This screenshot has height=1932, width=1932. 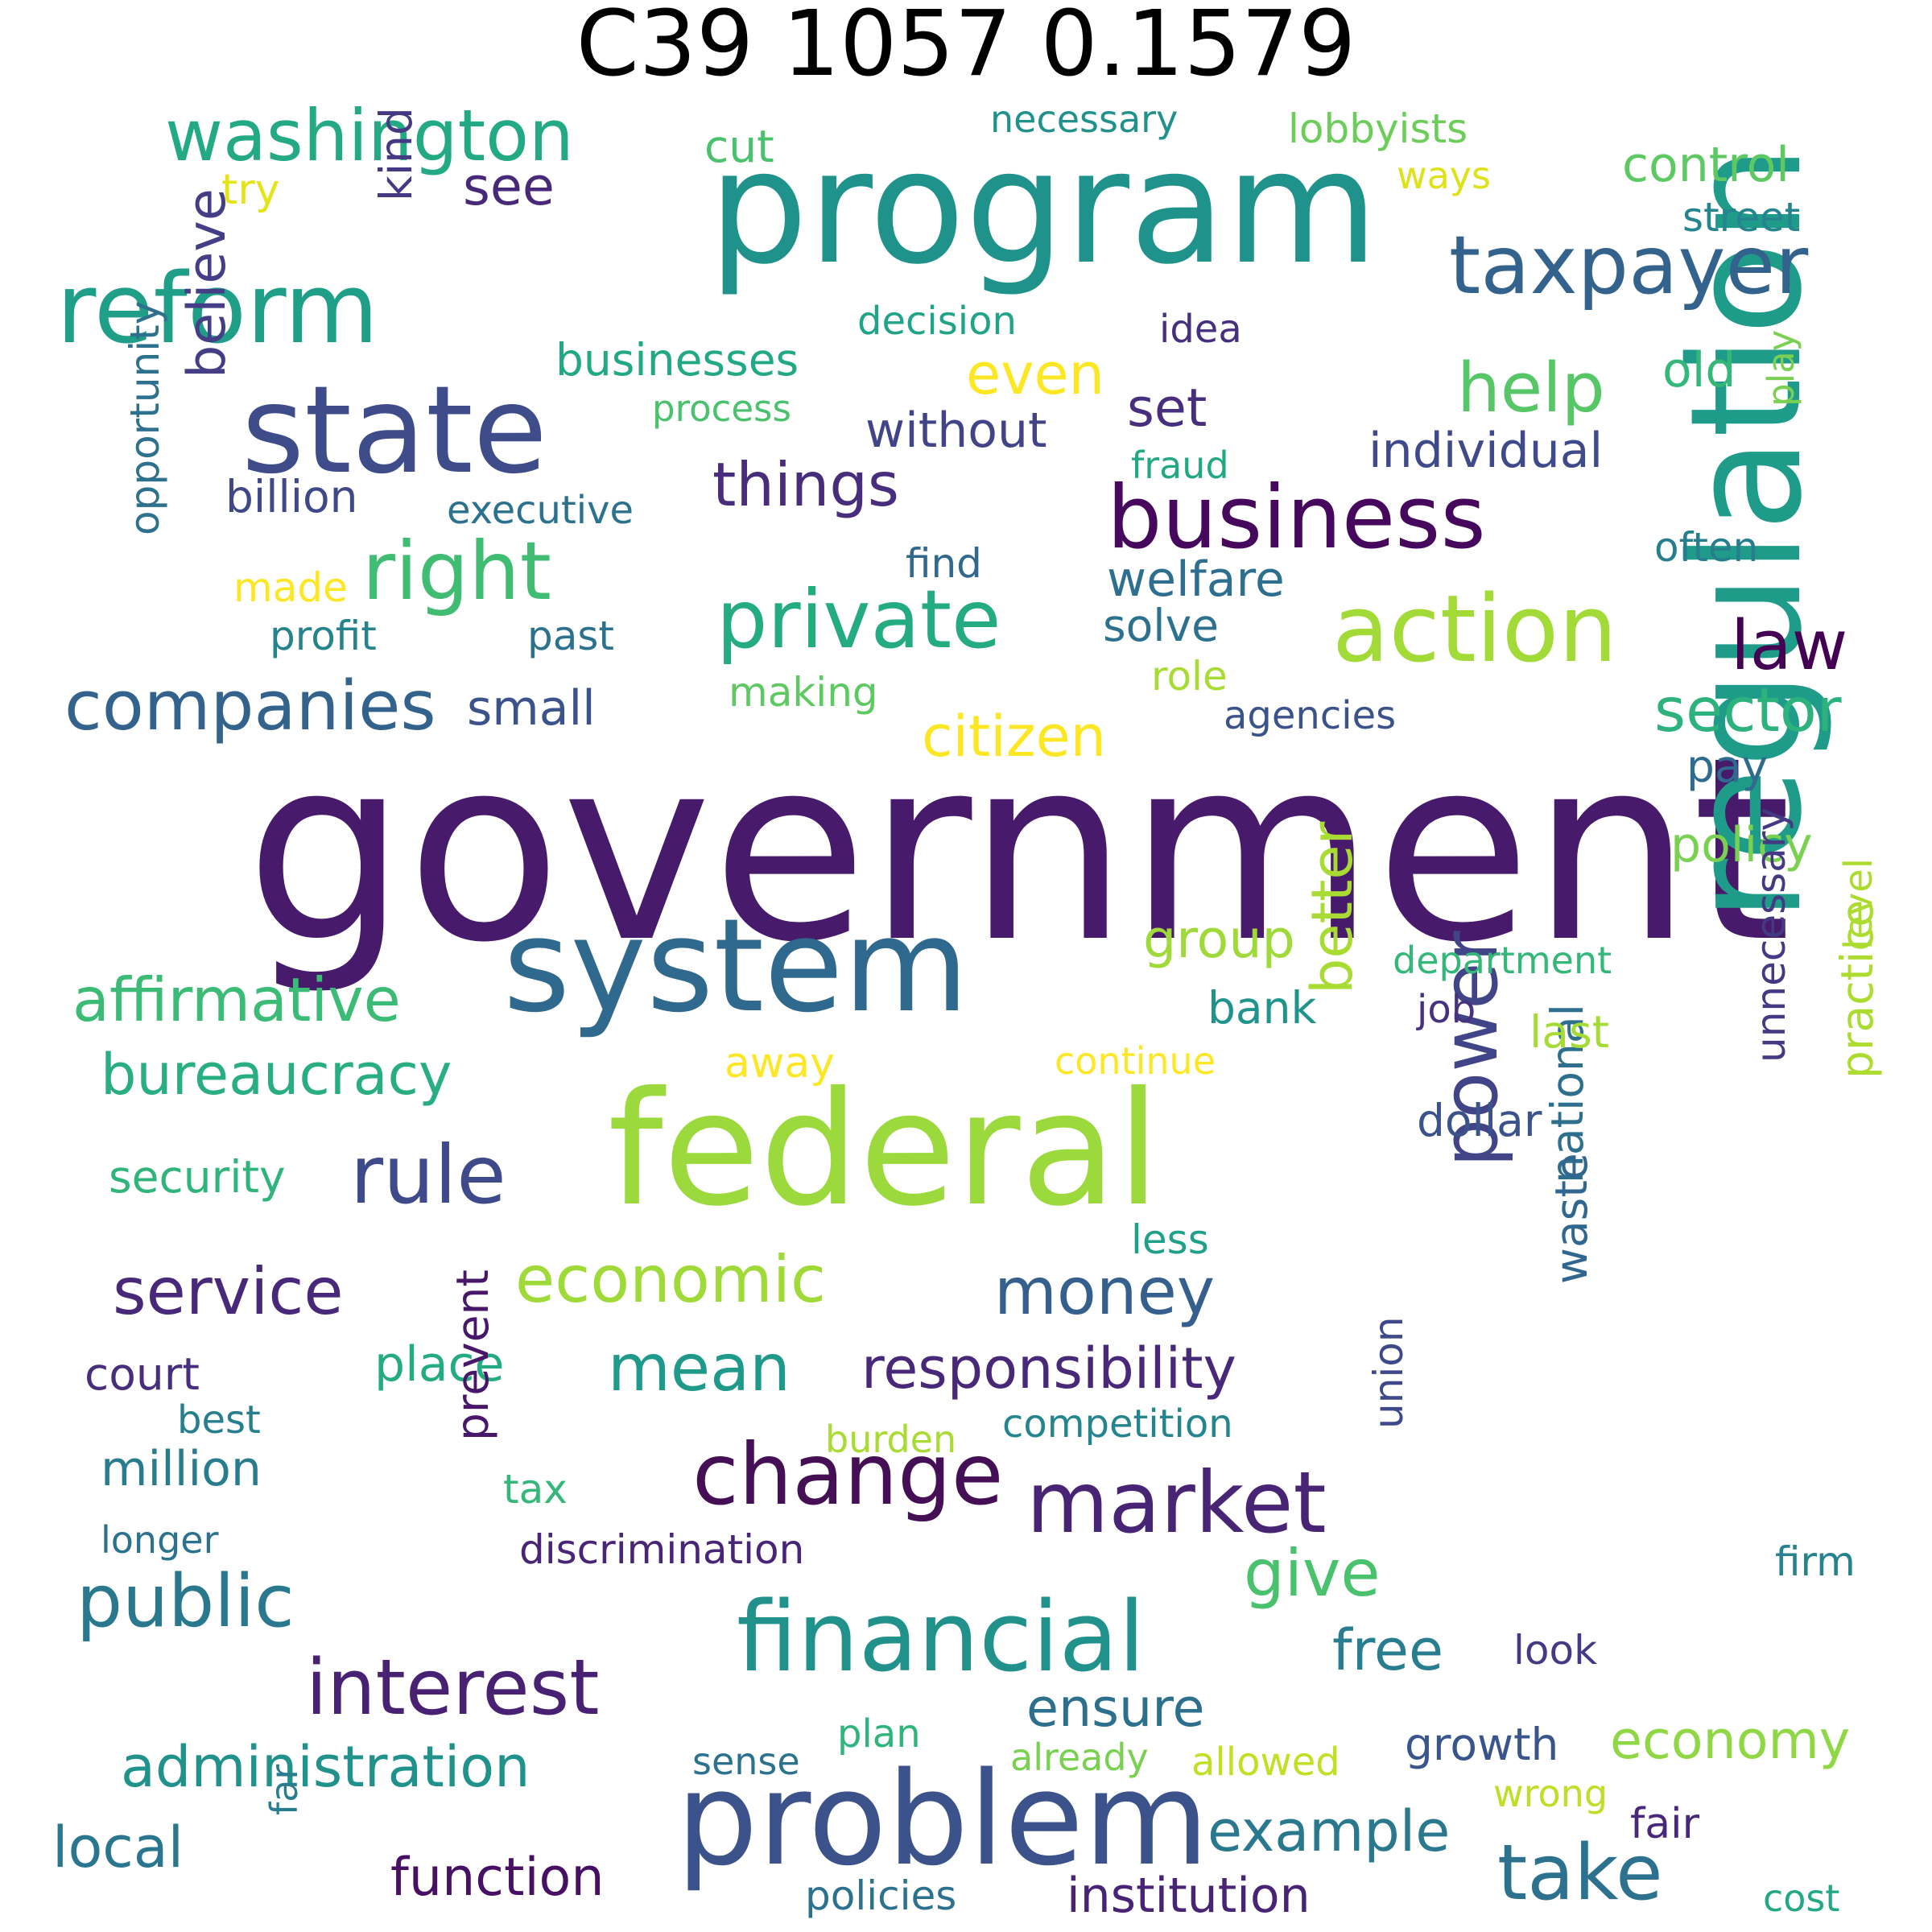 I want to click on cloud-word: security, so click(x=197, y=1177).